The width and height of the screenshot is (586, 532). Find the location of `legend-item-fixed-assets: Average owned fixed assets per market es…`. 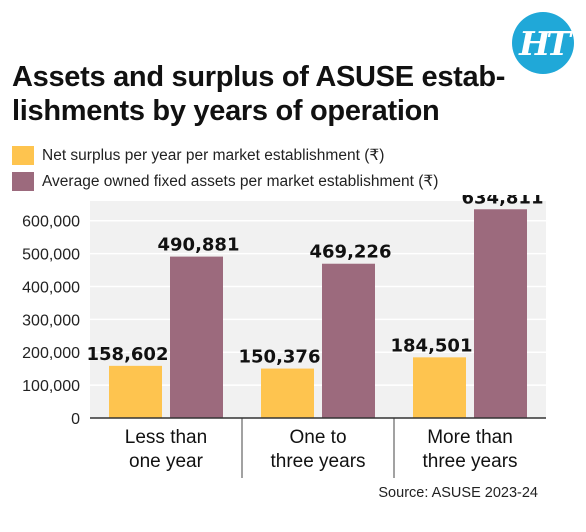

legend-item-fixed-assets: Average owned fixed assets per market es… is located at coordinates (225, 181).